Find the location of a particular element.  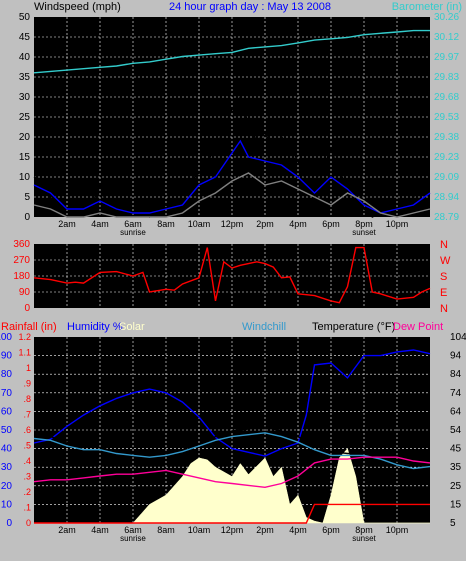

rain-y-tick: .6 is located at coordinates (27, 430).